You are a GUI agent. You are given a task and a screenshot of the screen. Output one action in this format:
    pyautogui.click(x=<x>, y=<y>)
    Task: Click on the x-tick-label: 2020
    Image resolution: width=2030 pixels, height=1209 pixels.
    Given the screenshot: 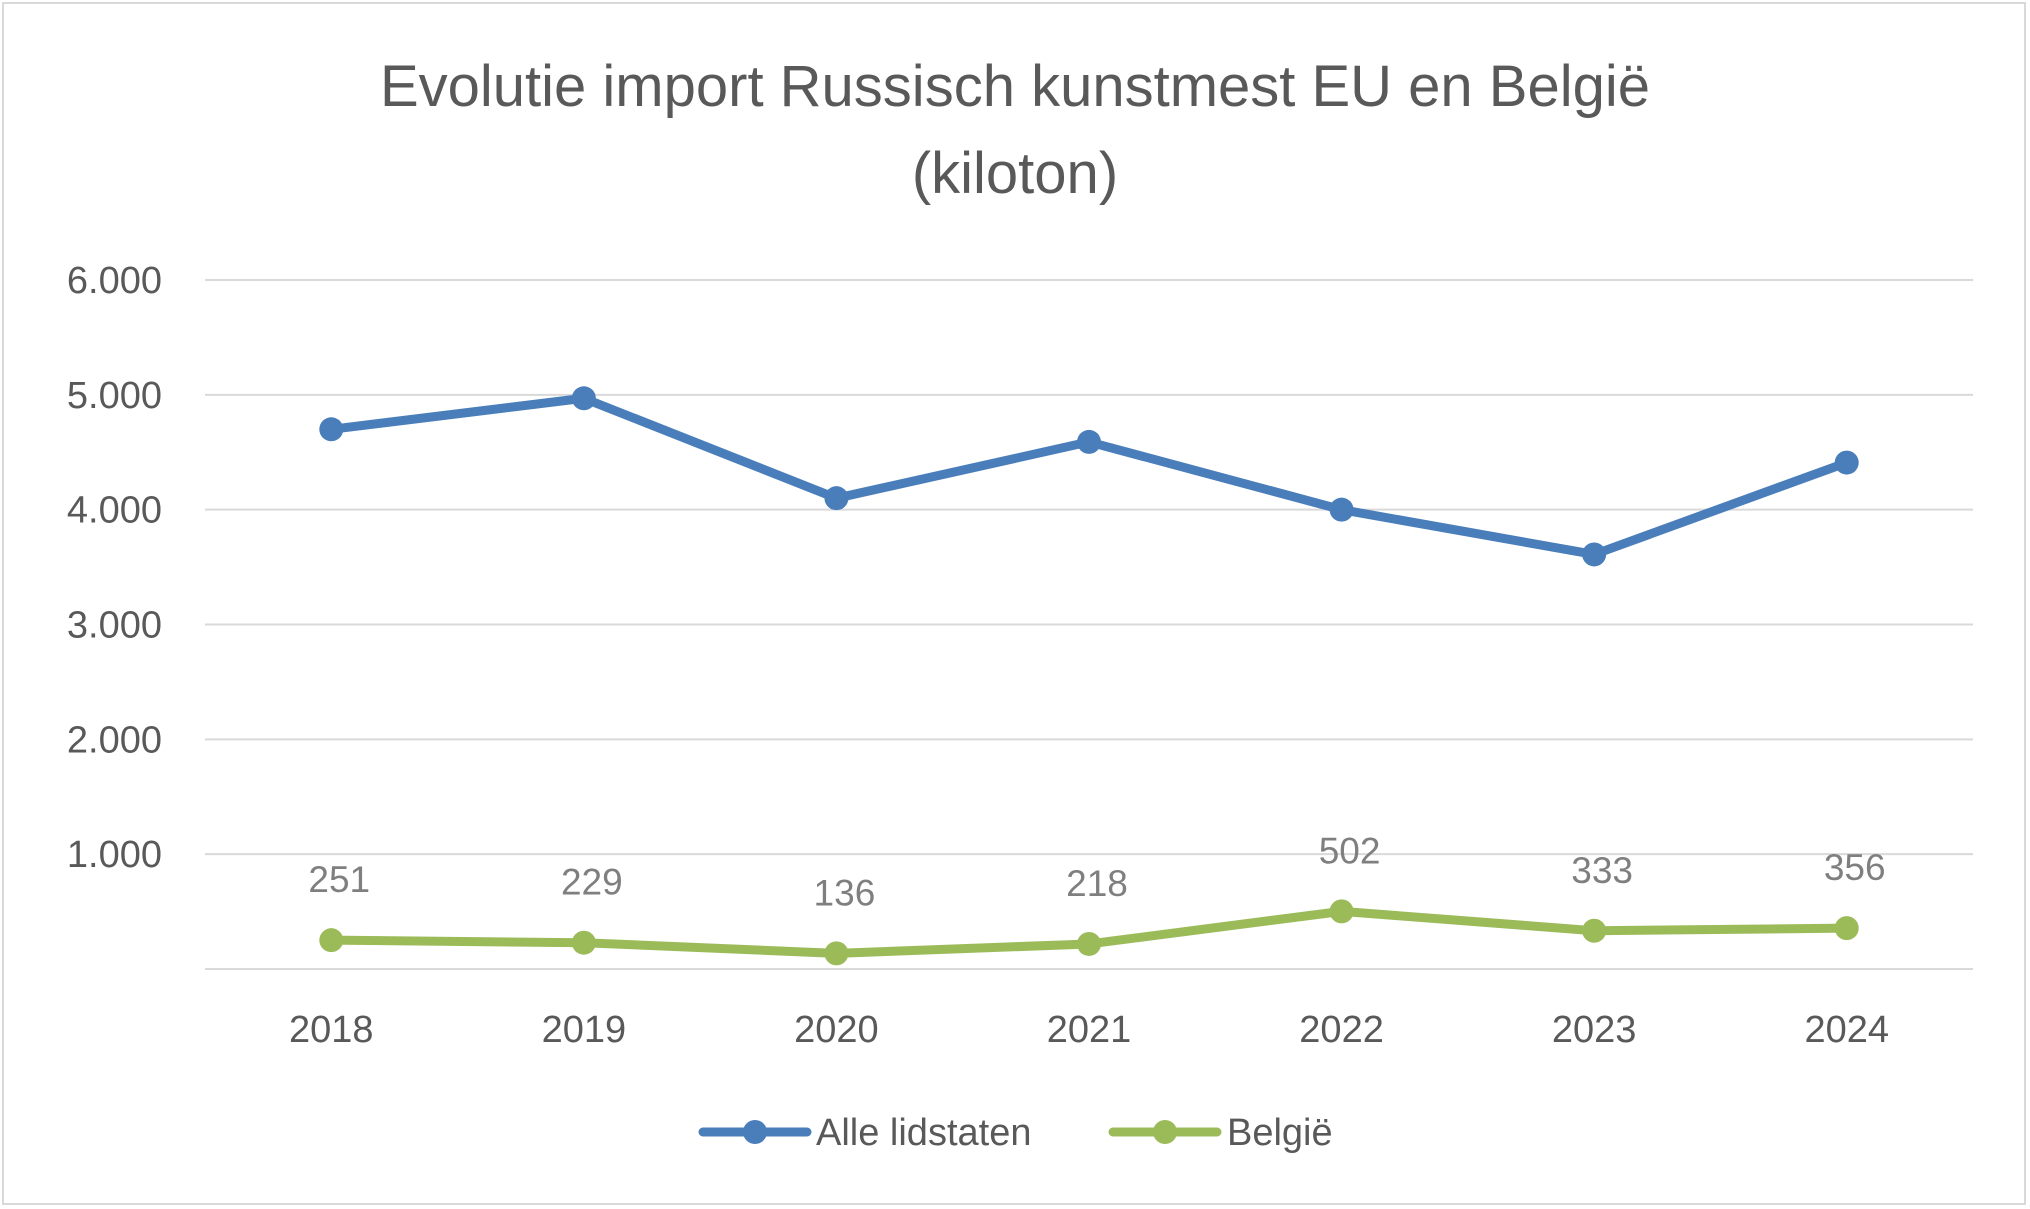 What is the action you would take?
    pyautogui.click(x=836, y=1030)
    